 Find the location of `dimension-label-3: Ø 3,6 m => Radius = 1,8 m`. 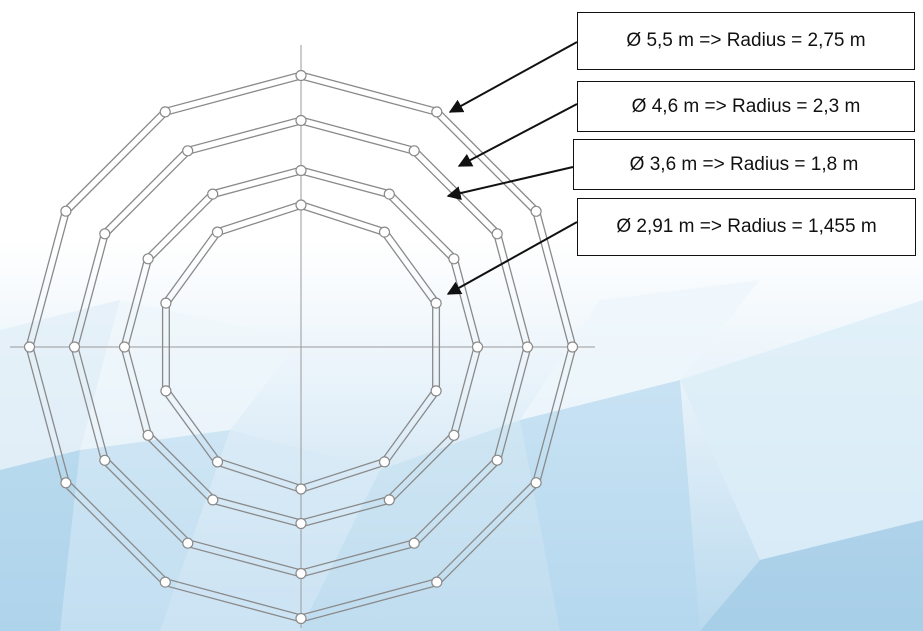

dimension-label-3: Ø 3,6 m => Radius = 1,8 m is located at coordinates (744, 164).